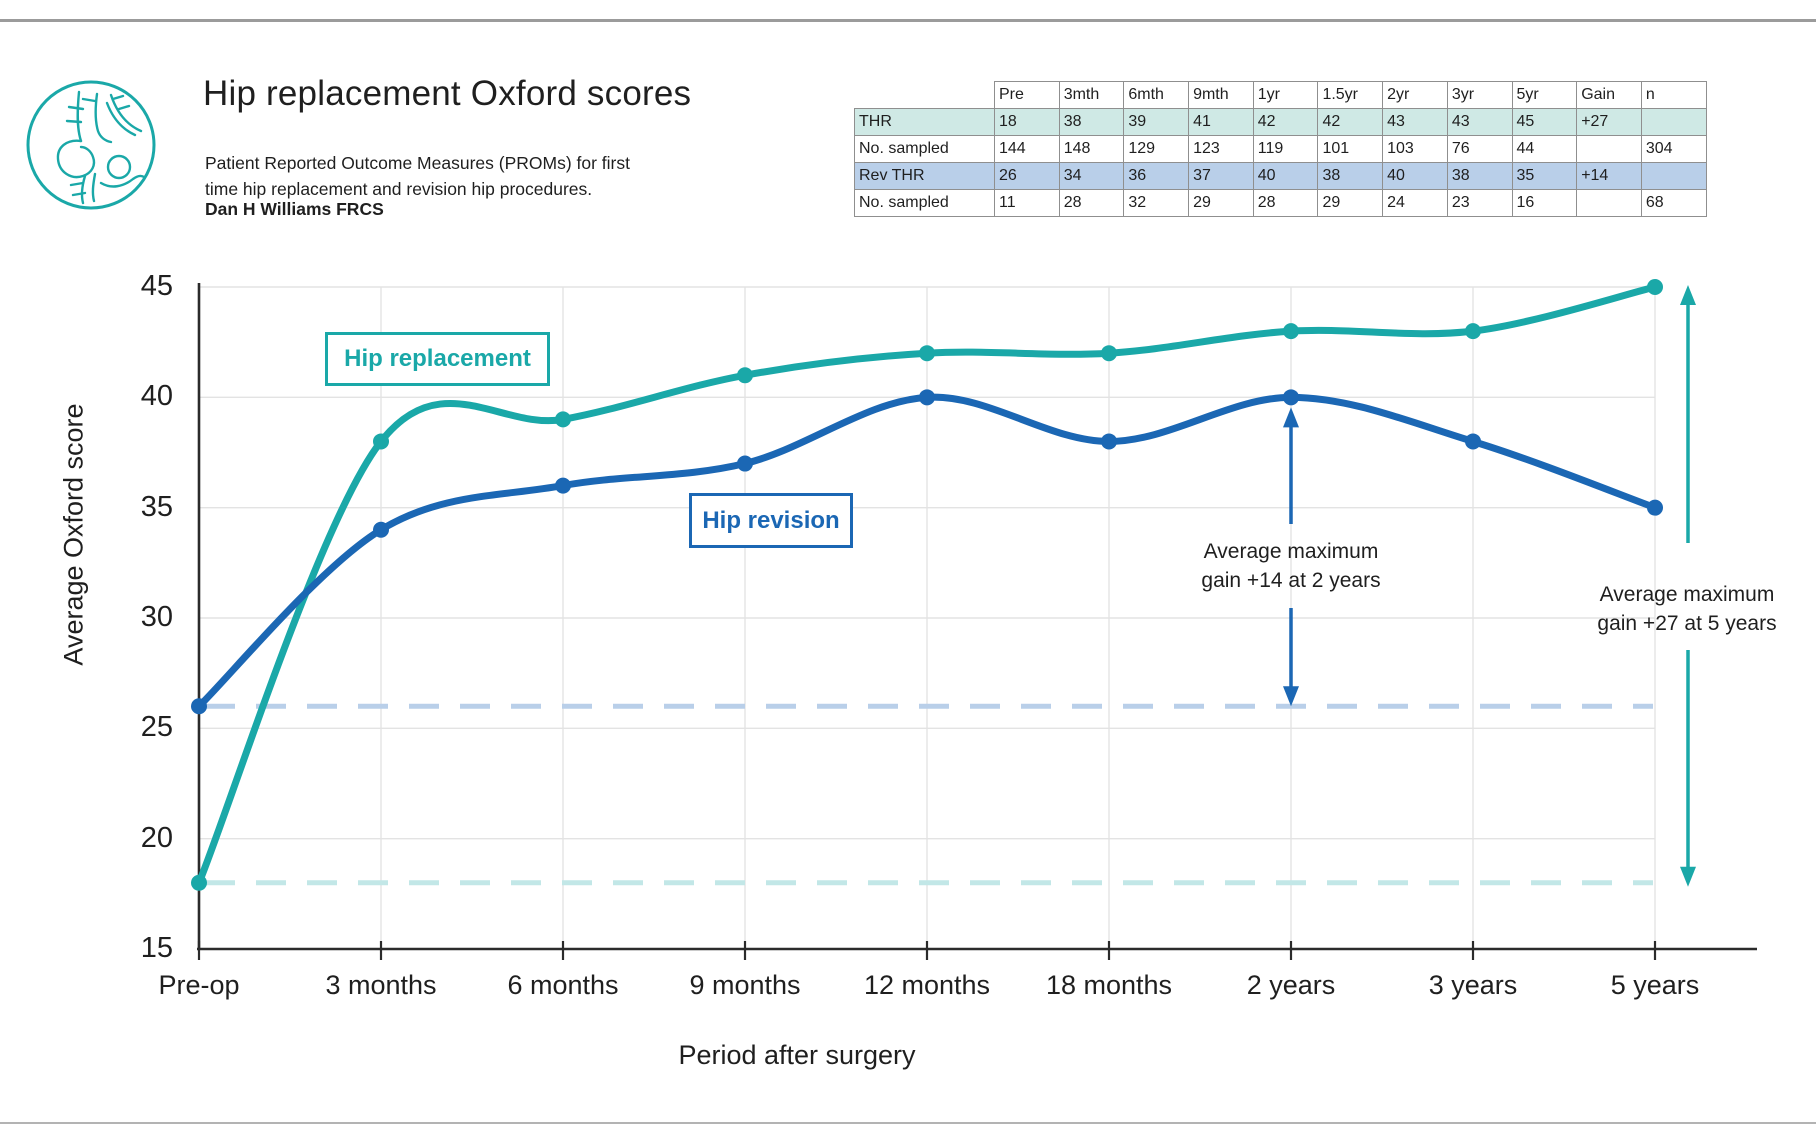 Image resolution: width=1816 pixels, height=1142 pixels. I want to click on table-cell: 38, so click(1091, 122).